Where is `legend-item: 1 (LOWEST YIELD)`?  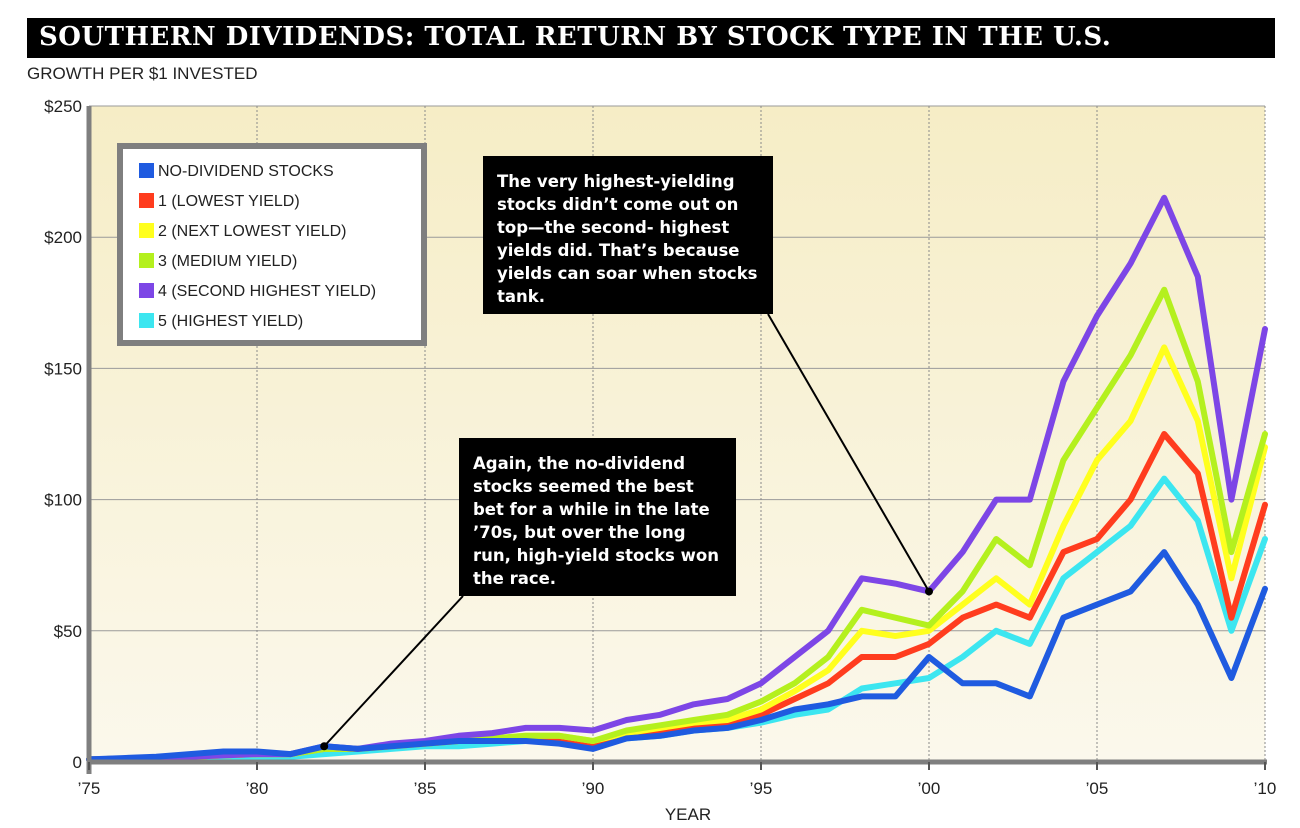
legend-item: 1 (LOWEST YIELD) is located at coordinates (219, 204).